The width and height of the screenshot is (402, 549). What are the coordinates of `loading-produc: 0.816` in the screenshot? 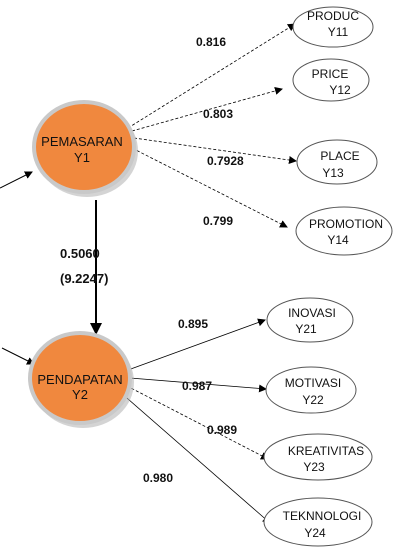 It's located at (211, 42).